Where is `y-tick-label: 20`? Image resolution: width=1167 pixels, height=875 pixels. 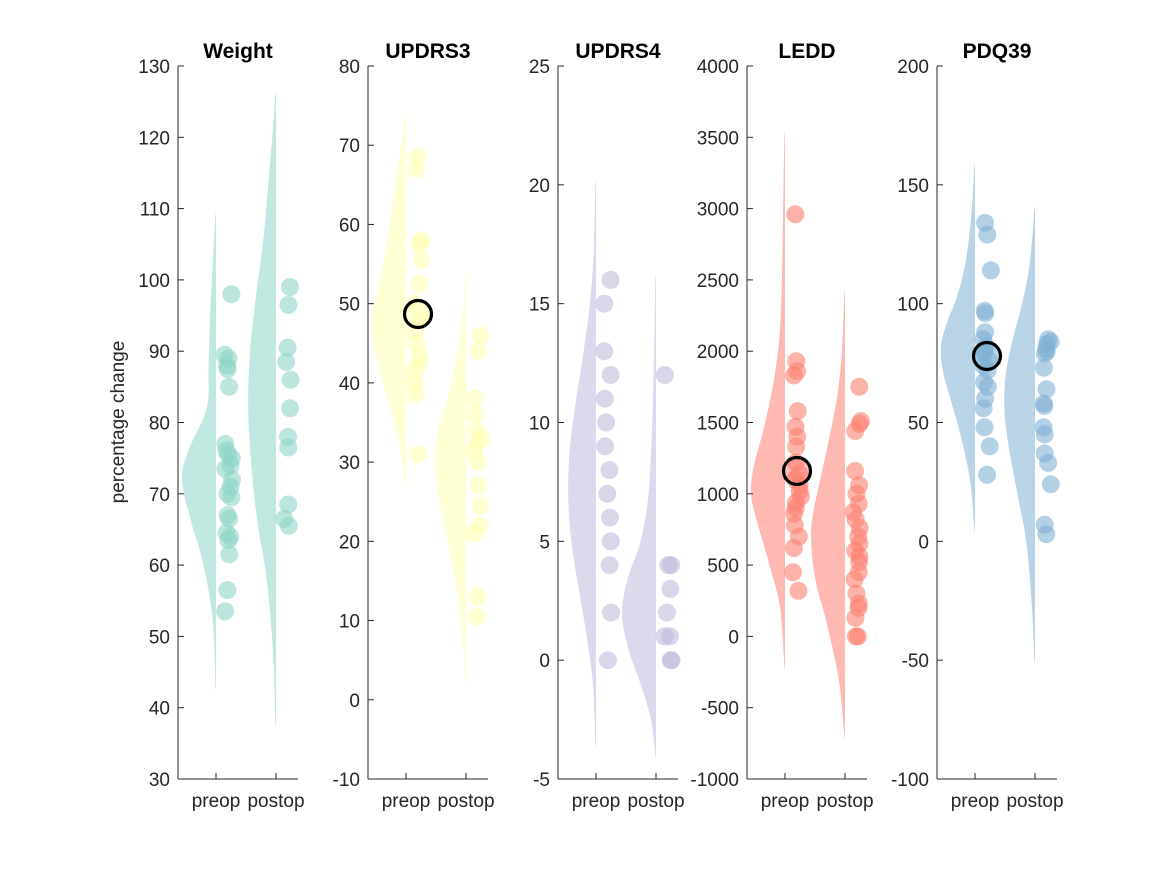
y-tick-label: 20 is located at coordinates (349, 542).